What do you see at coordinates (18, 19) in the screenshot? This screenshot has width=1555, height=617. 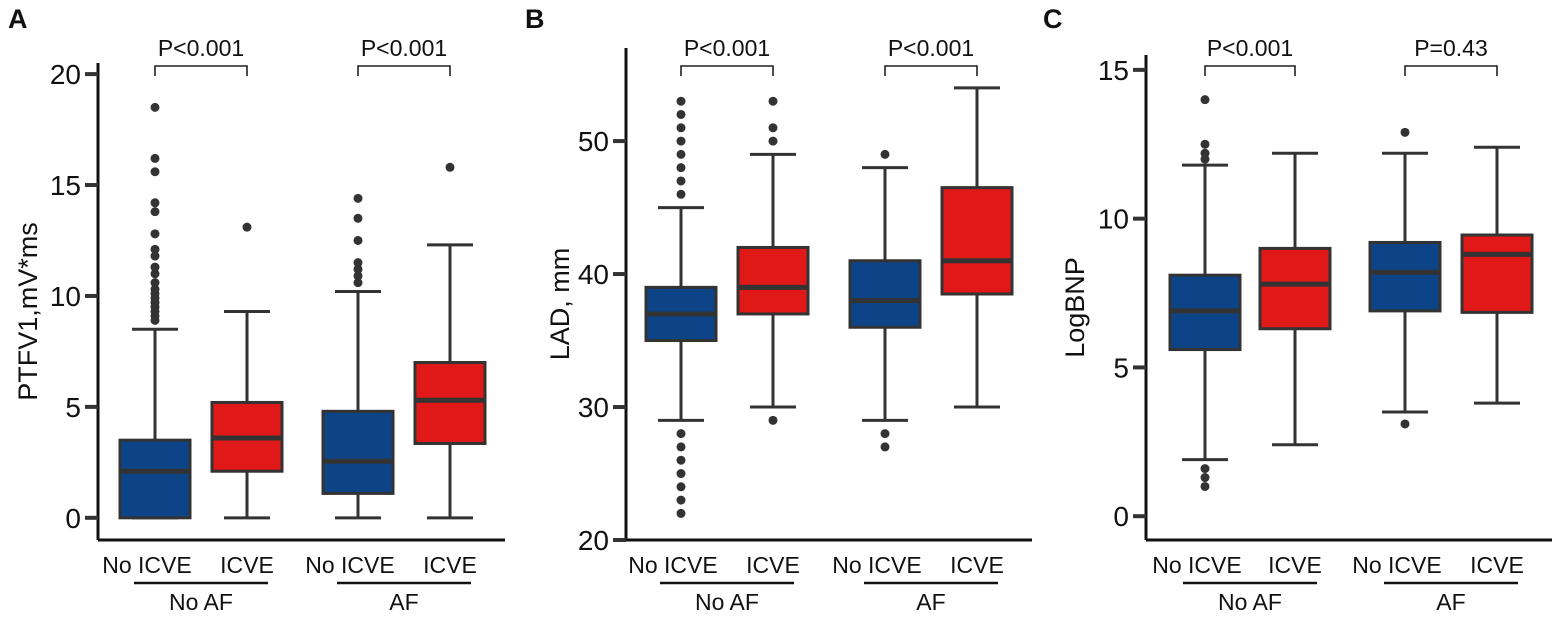 I see `panel-label: A` at bounding box center [18, 19].